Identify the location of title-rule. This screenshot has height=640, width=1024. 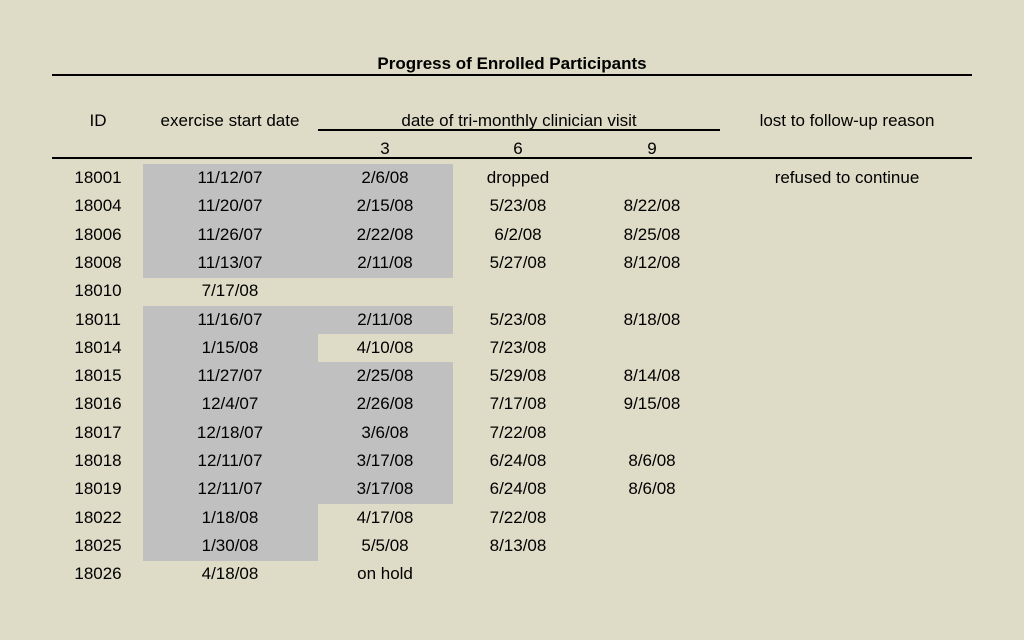
(512, 75).